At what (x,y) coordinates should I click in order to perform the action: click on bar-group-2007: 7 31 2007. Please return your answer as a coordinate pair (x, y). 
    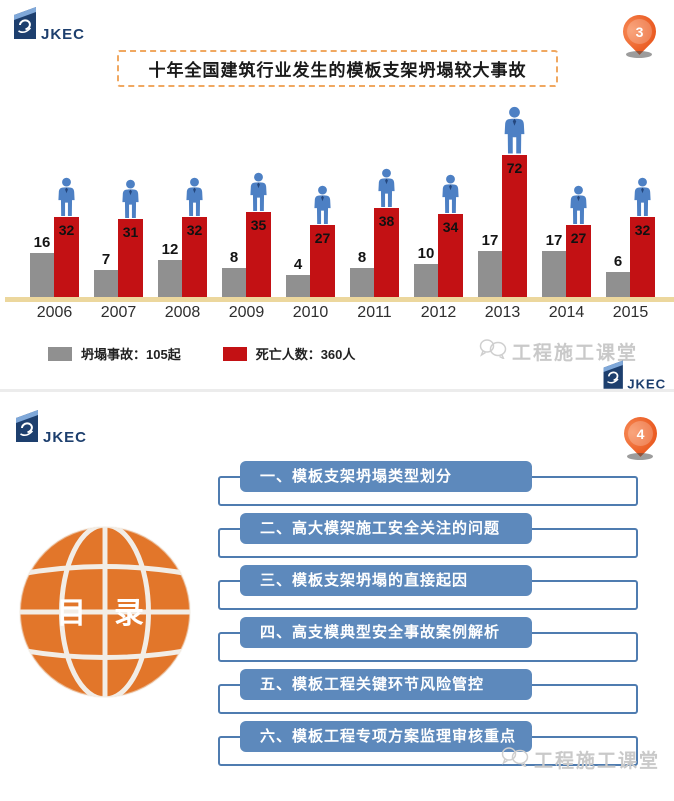
    Looking at the image, I should click on (119, 214).